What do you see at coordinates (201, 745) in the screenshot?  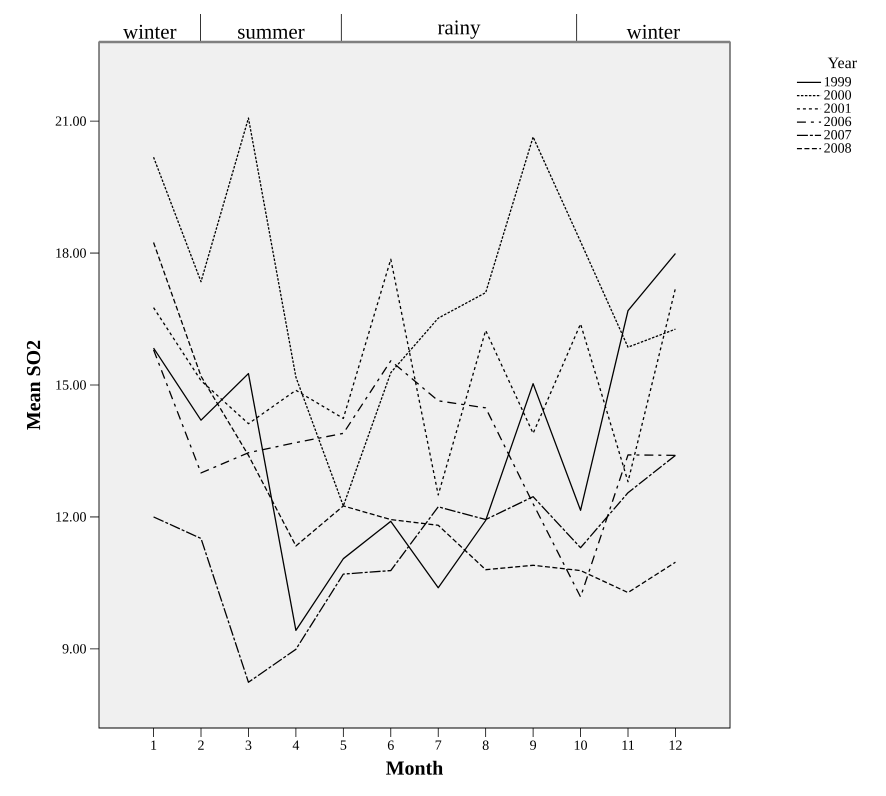 I see `x-tick-label: 2` at bounding box center [201, 745].